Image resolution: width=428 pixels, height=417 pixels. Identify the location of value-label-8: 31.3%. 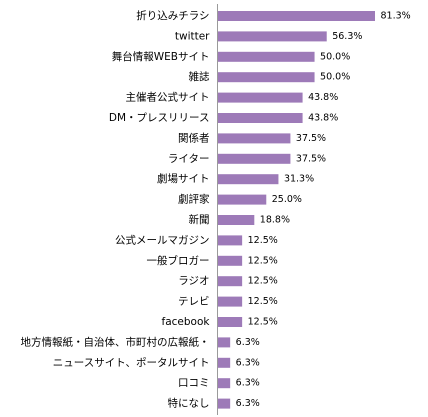
(299, 179).